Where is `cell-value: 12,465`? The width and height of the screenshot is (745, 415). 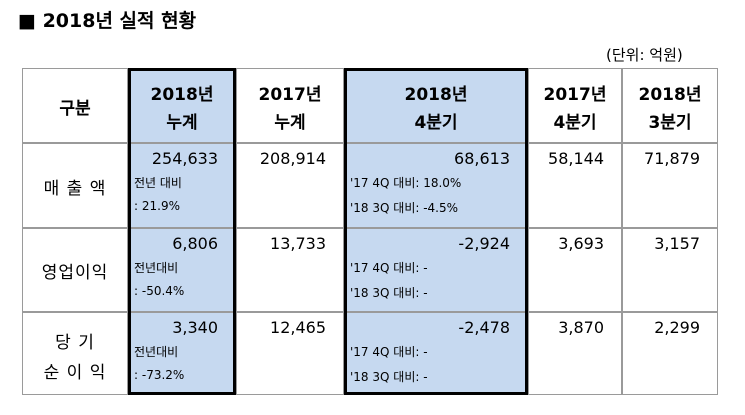
cell-value: 12,465 is located at coordinates (298, 327).